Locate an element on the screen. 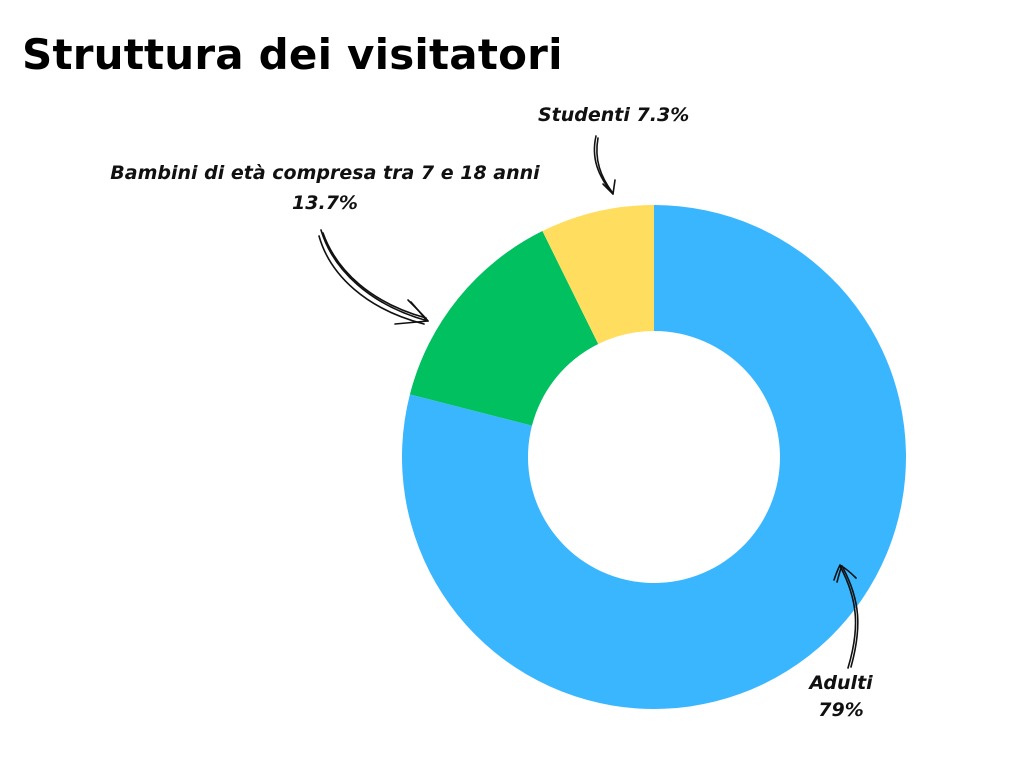  label-studenti-text: Studenti is located at coordinates (587, 115).